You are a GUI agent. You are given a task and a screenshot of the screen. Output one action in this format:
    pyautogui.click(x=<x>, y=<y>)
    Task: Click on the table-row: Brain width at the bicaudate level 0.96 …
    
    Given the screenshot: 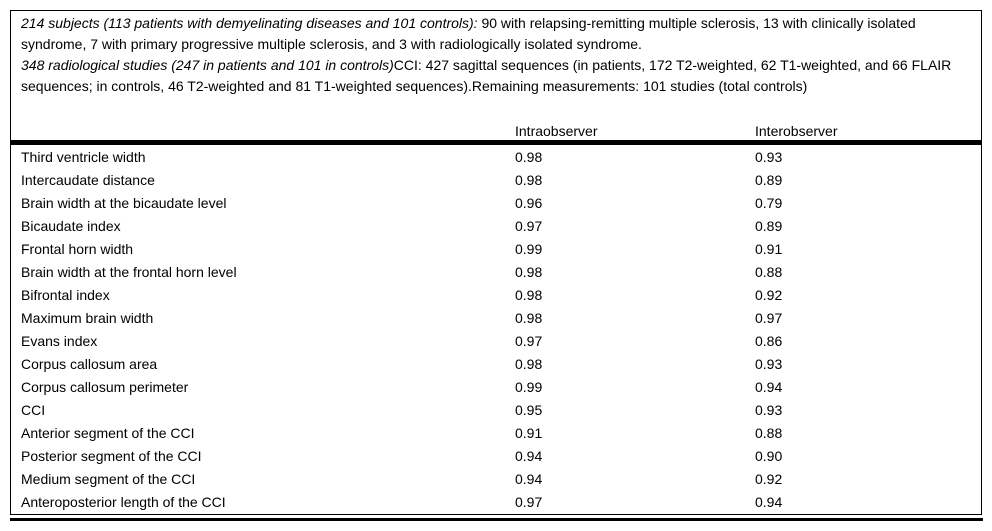 What is the action you would take?
    pyautogui.click(x=496, y=203)
    